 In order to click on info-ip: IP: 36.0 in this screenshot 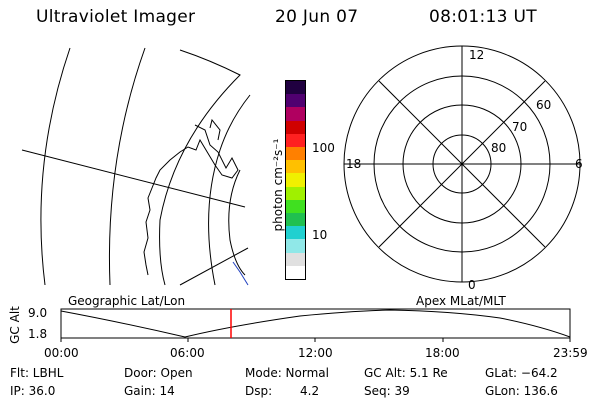, I will do `click(33, 391)`.